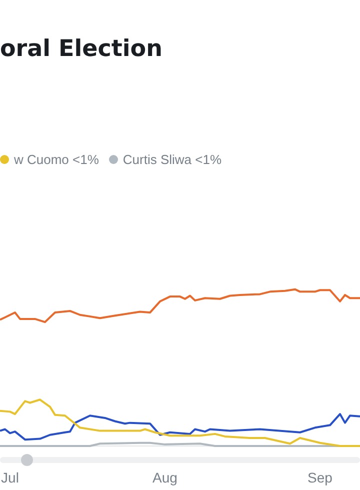  Describe the element at coordinates (320, 477) in the screenshot. I see `x-tick-label: Sep` at that location.